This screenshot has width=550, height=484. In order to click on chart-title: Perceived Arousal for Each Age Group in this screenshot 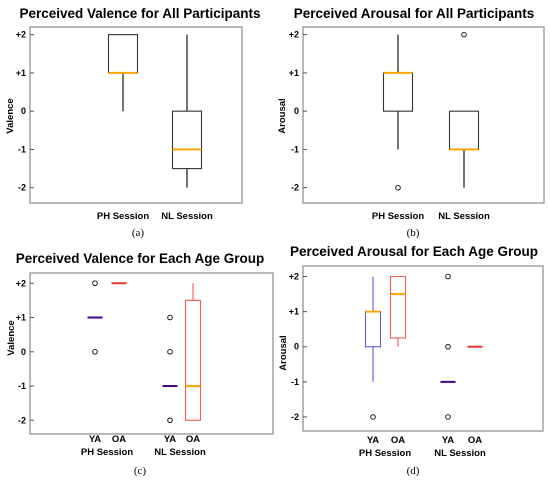, I will do `click(414, 251)`.